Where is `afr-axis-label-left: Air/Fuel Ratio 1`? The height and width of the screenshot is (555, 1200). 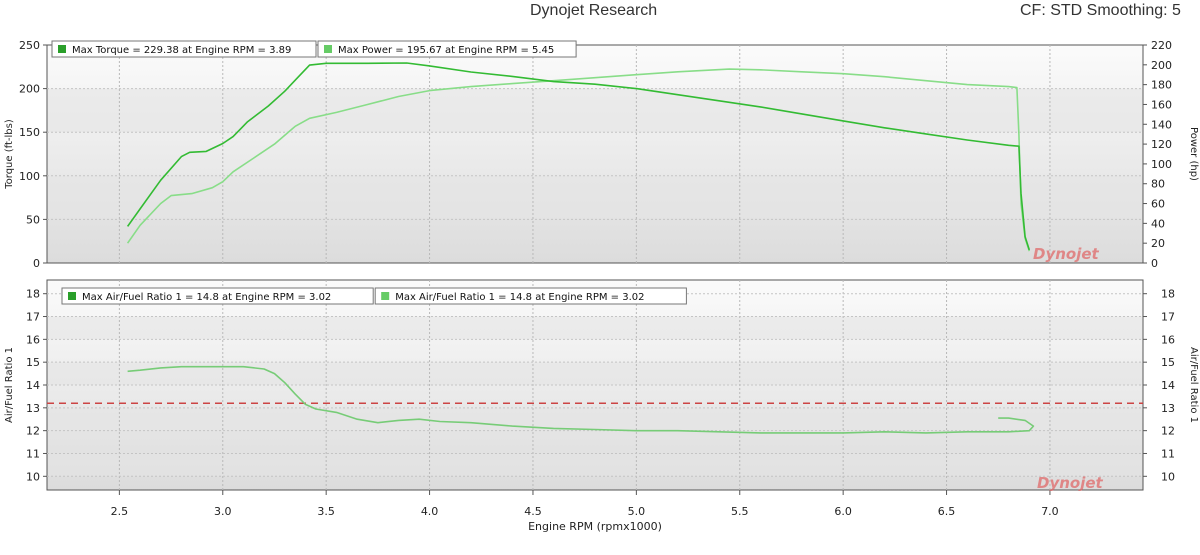
afr-axis-label-left: Air/Fuel Ratio 1 is located at coordinates (9, 385).